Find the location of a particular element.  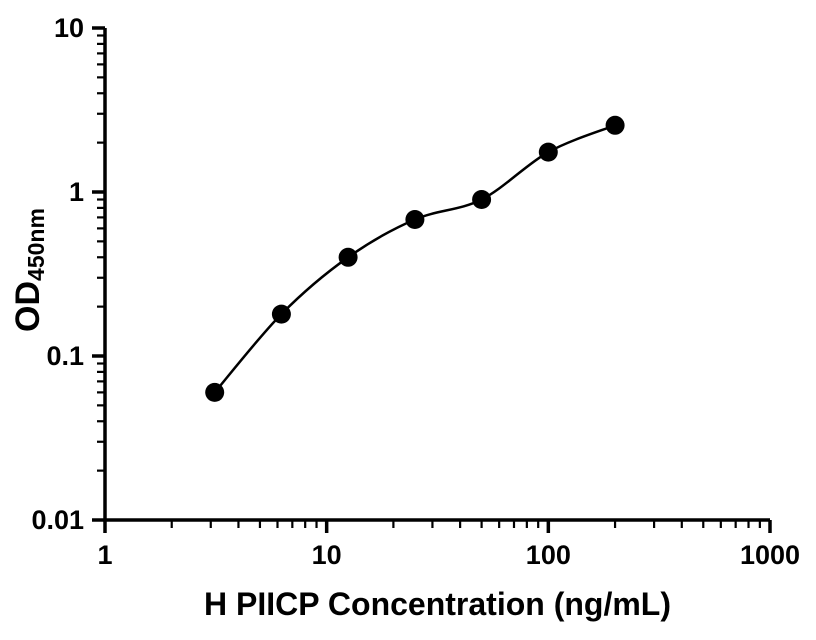

y-axis-title: OD450nm is located at coordinates (28, 270).